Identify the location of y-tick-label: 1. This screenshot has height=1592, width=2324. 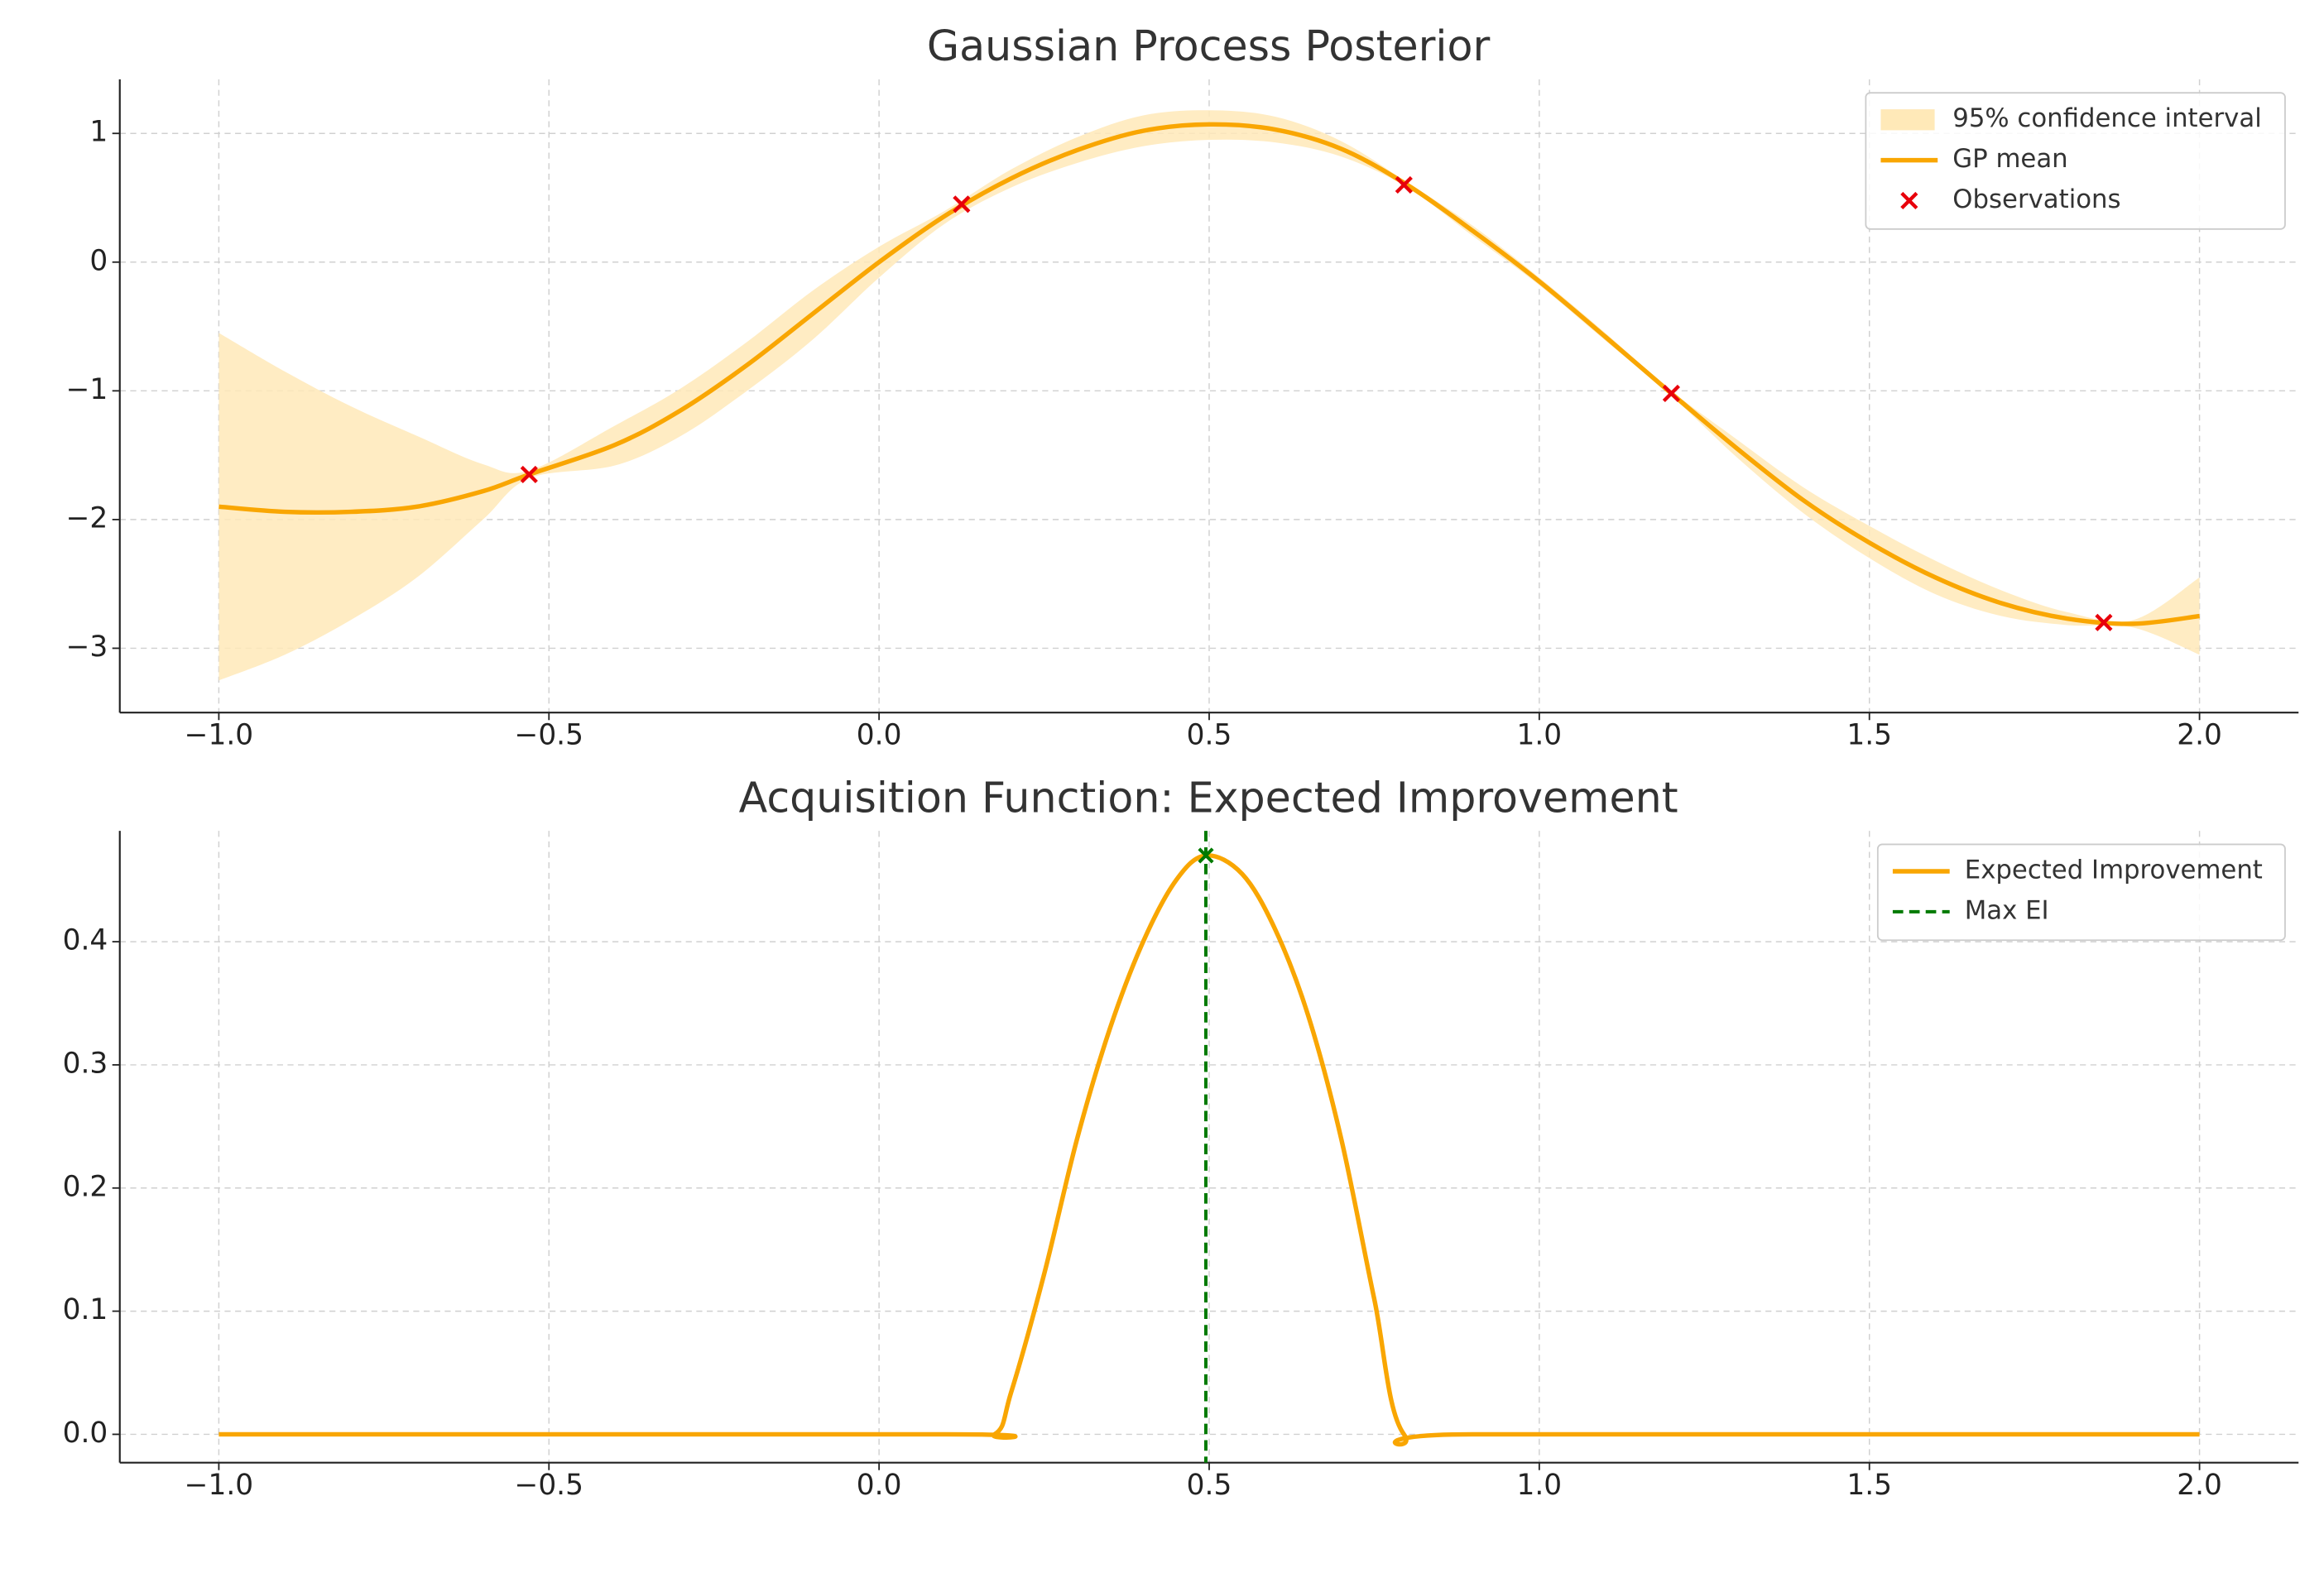
(98, 132).